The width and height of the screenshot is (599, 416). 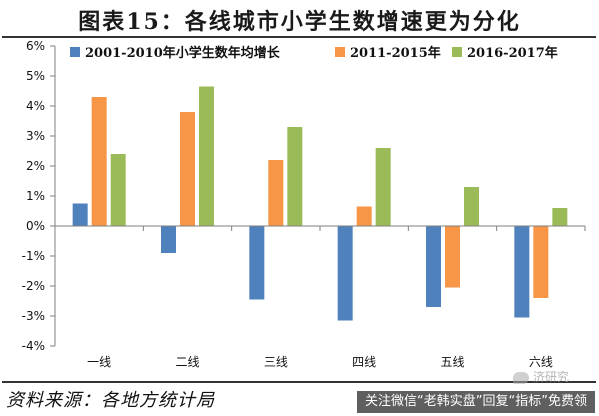 What do you see at coordinates (35, 46) in the screenshot?
I see `y-tick-label: 6%` at bounding box center [35, 46].